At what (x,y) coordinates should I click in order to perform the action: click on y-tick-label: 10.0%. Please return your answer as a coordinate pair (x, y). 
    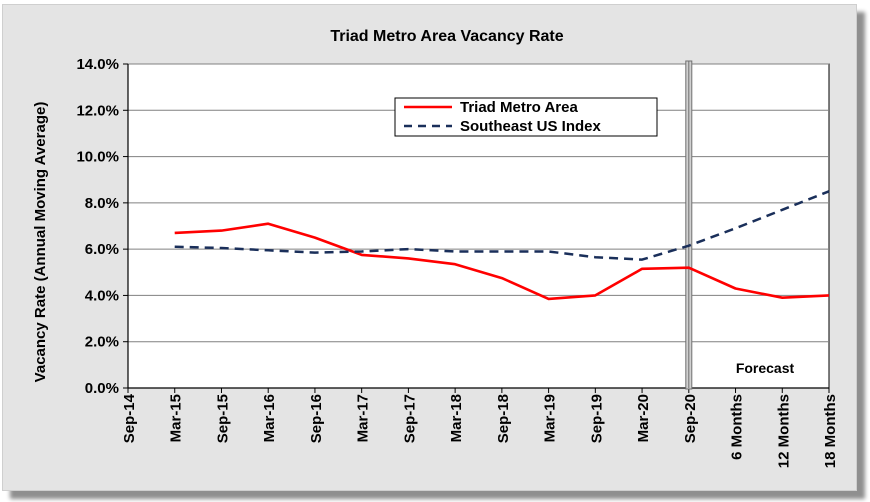
    Looking at the image, I should click on (97, 157).